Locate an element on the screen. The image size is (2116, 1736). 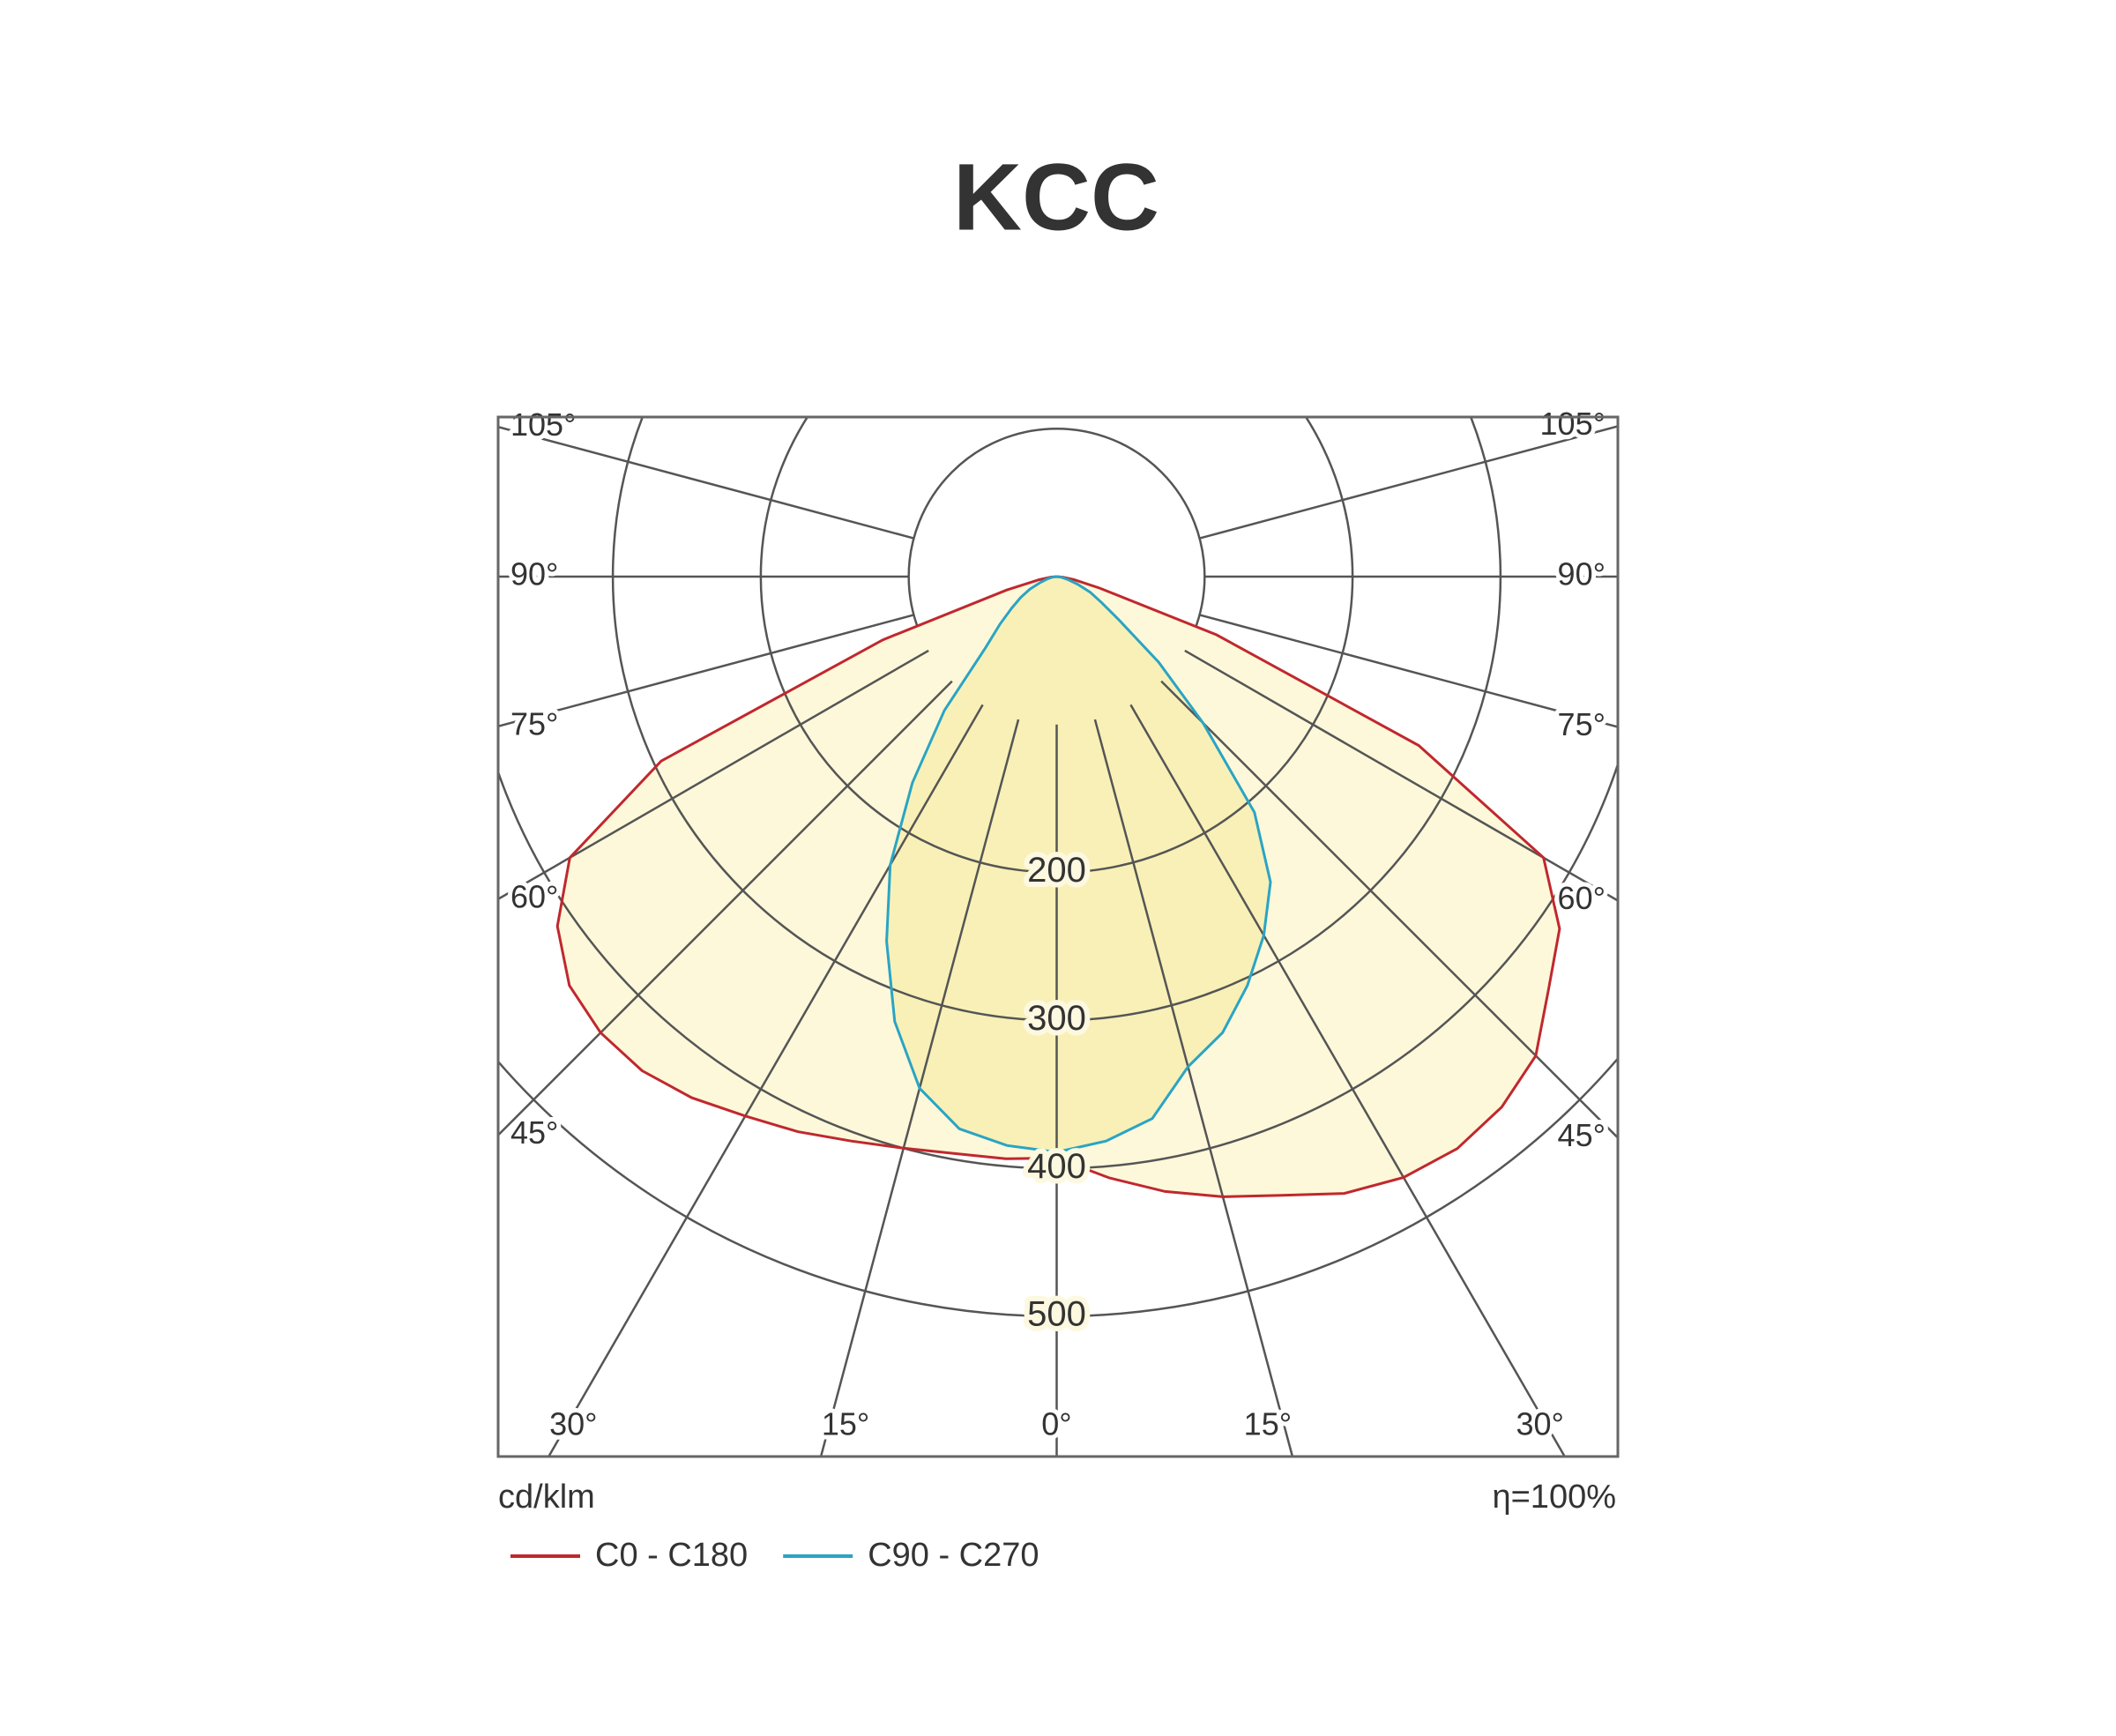
r-tick-label: 500 is located at coordinates (1056, 1314).